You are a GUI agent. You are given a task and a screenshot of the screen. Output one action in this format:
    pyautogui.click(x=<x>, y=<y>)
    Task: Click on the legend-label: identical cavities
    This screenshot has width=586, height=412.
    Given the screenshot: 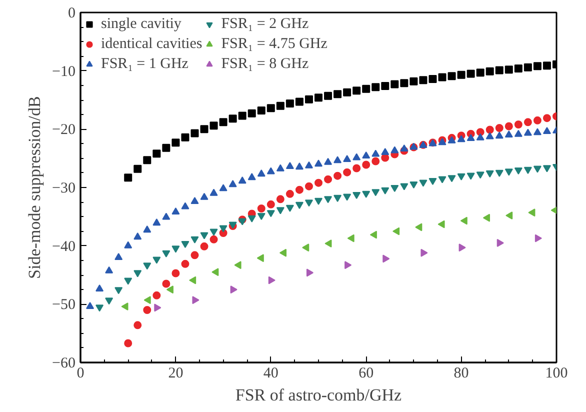 What is the action you would take?
    pyautogui.click(x=151, y=44)
    